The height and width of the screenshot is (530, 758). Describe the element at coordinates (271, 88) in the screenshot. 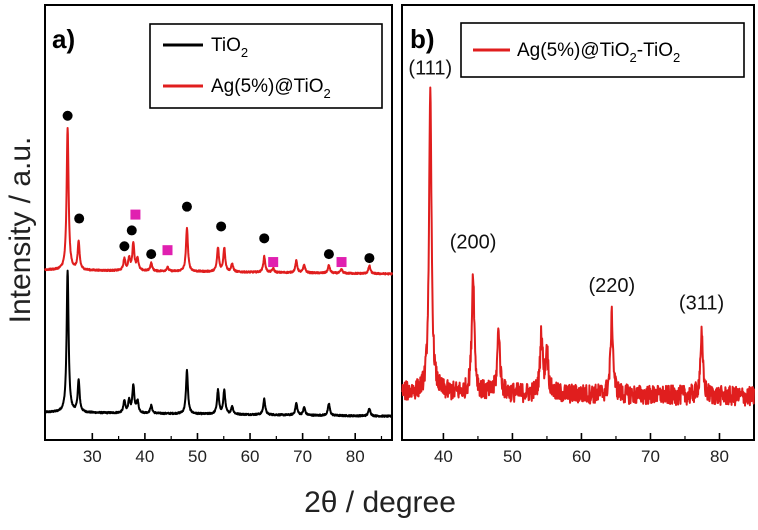

I see `legend-label-ag-tio2: Ag(5%)@TiO2` at that location.